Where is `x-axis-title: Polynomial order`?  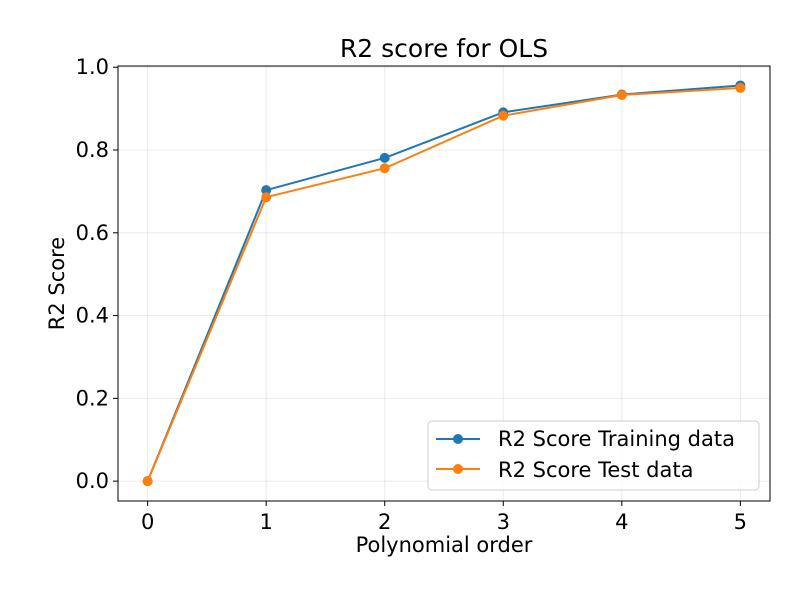
x-axis-title: Polynomial order is located at coordinates (444, 545).